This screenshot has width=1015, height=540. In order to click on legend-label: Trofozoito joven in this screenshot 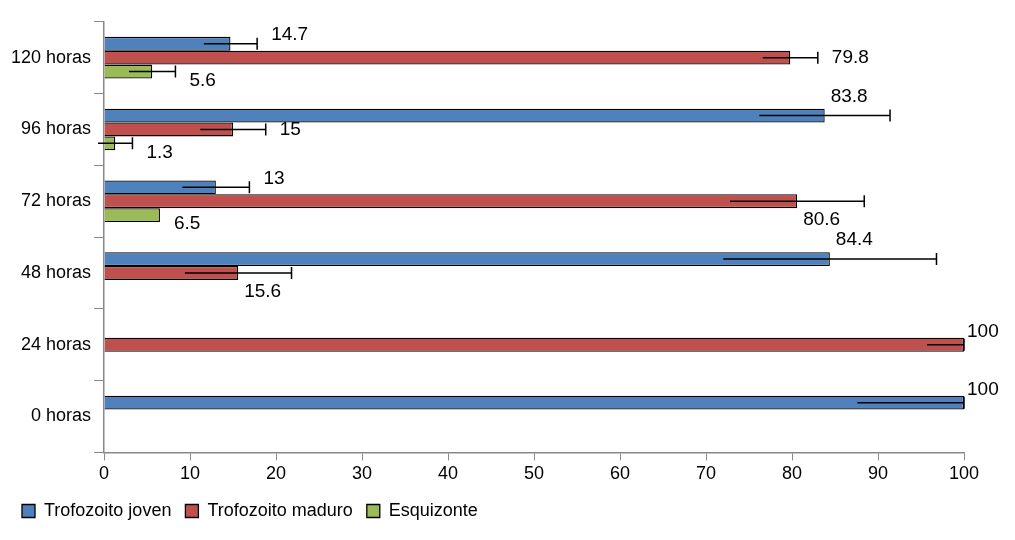, I will do `click(108, 509)`.